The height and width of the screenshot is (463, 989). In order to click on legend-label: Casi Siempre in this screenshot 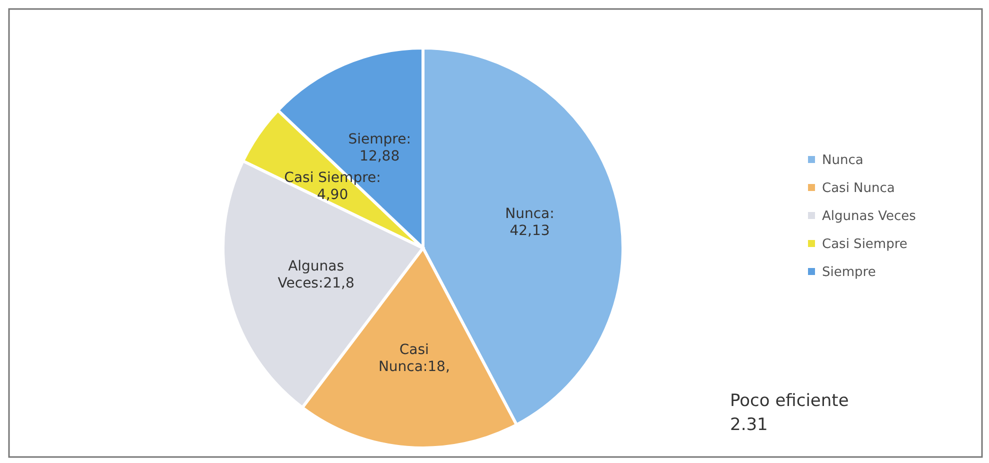, I will do `click(865, 244)`.